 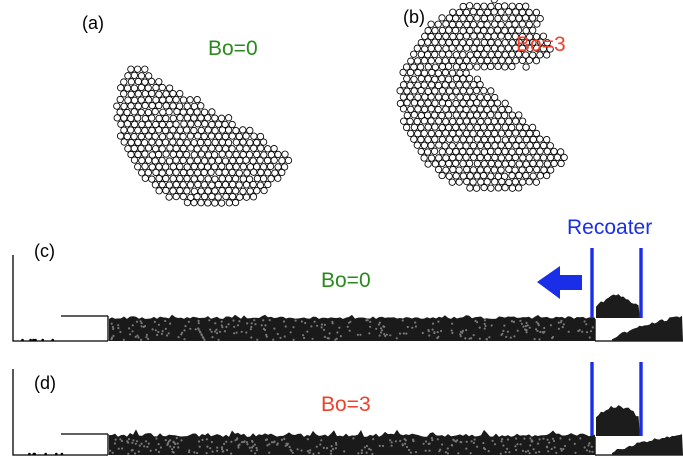 What do you see at coordinates (559, 282) in the screenshot?
I see `left-arrow-icon` at bounding box center [559, 282].